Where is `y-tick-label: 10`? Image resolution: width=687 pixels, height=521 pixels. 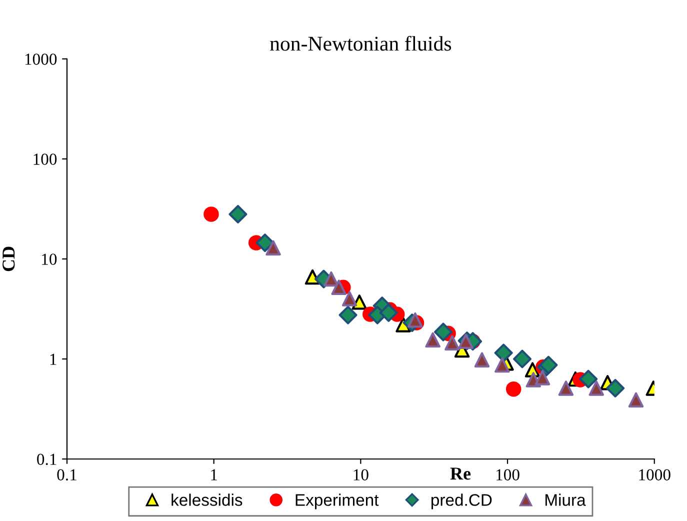 y-tick-label: 10 is located at coordinates (49, 259).